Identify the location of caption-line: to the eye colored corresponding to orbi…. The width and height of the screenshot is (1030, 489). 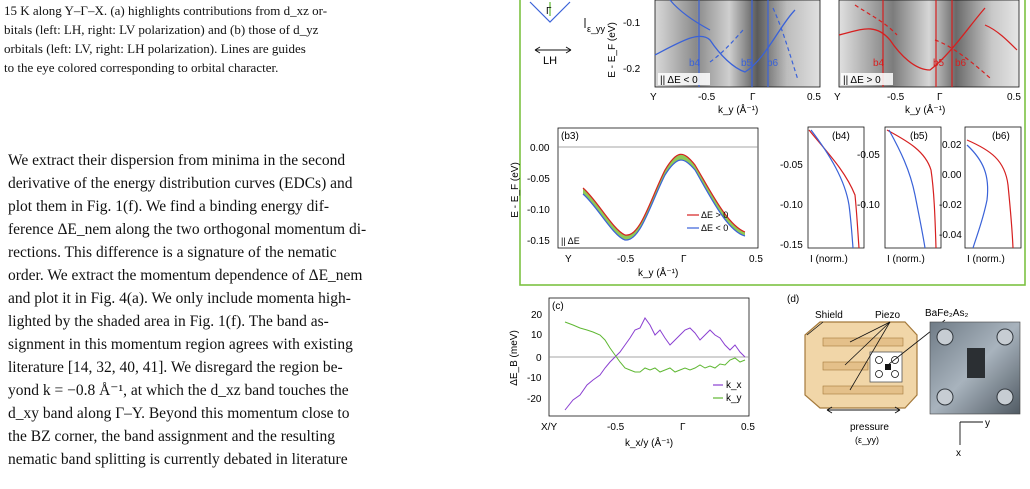
(141, 67).